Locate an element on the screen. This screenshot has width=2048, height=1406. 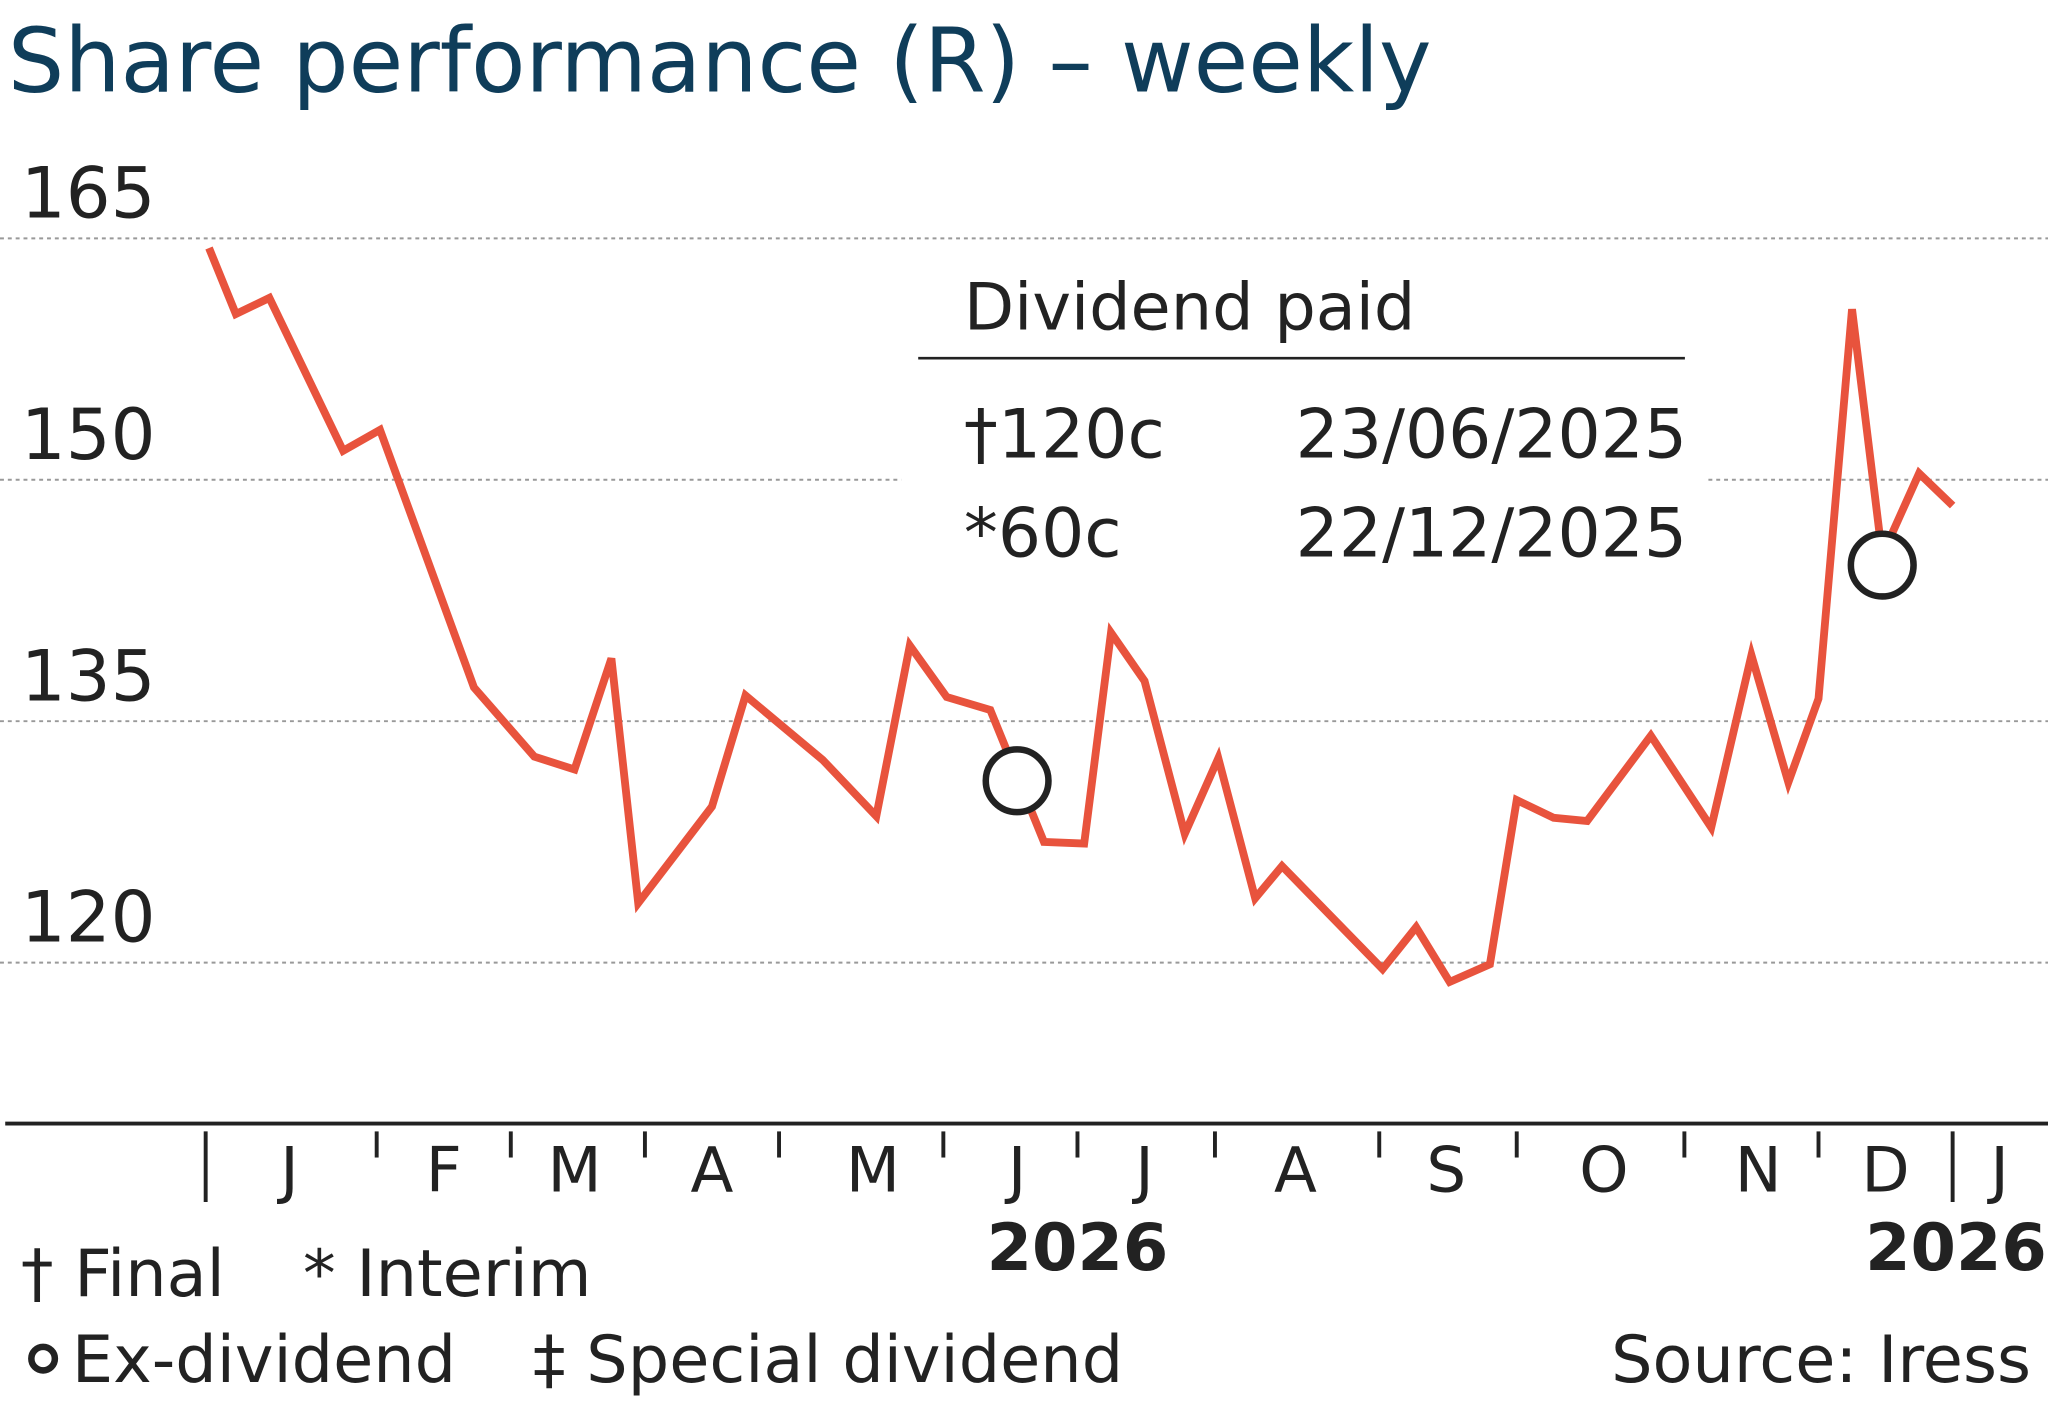
x-tick-label: N is located at coordinates (1758, 1169).